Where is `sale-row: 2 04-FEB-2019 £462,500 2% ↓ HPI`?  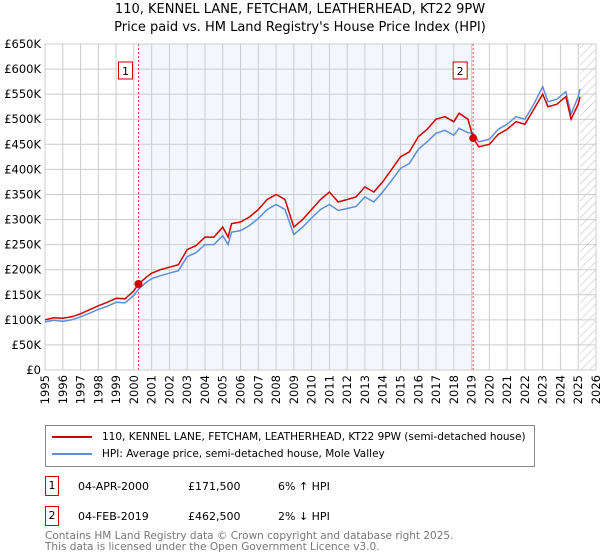 sale-row: 2 04-FEB-2019 £462,500 2% ↓ HPI is located at coordinates (187, 516).